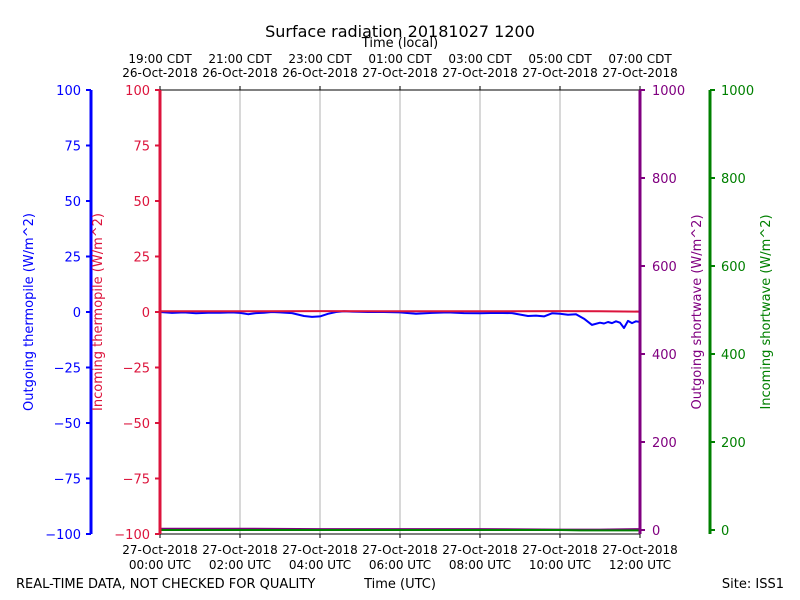 This screenshot has height=600, width=800. Describe the element at coordinates (132, 535) in the screenshot. I see `incoming-thermopile-tick-label: −100` at that location.